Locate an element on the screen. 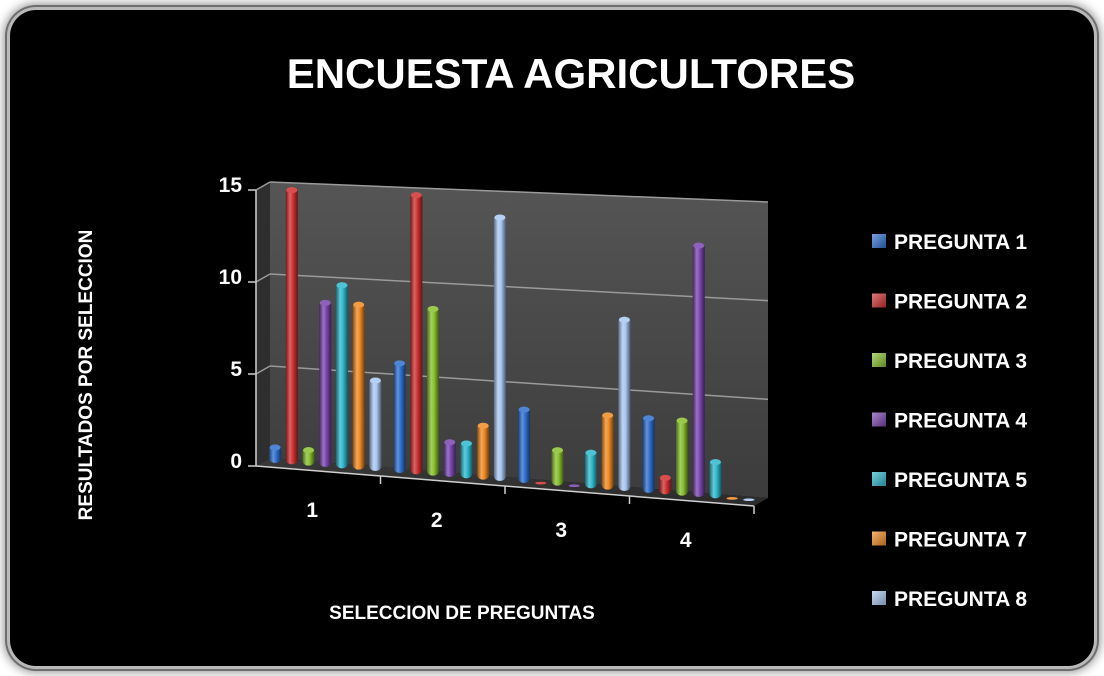 Image resolution: width=1104 pixels, height=676 pixels. legend-label: PREGUNTA 4 is located at coordinates (960, 421).